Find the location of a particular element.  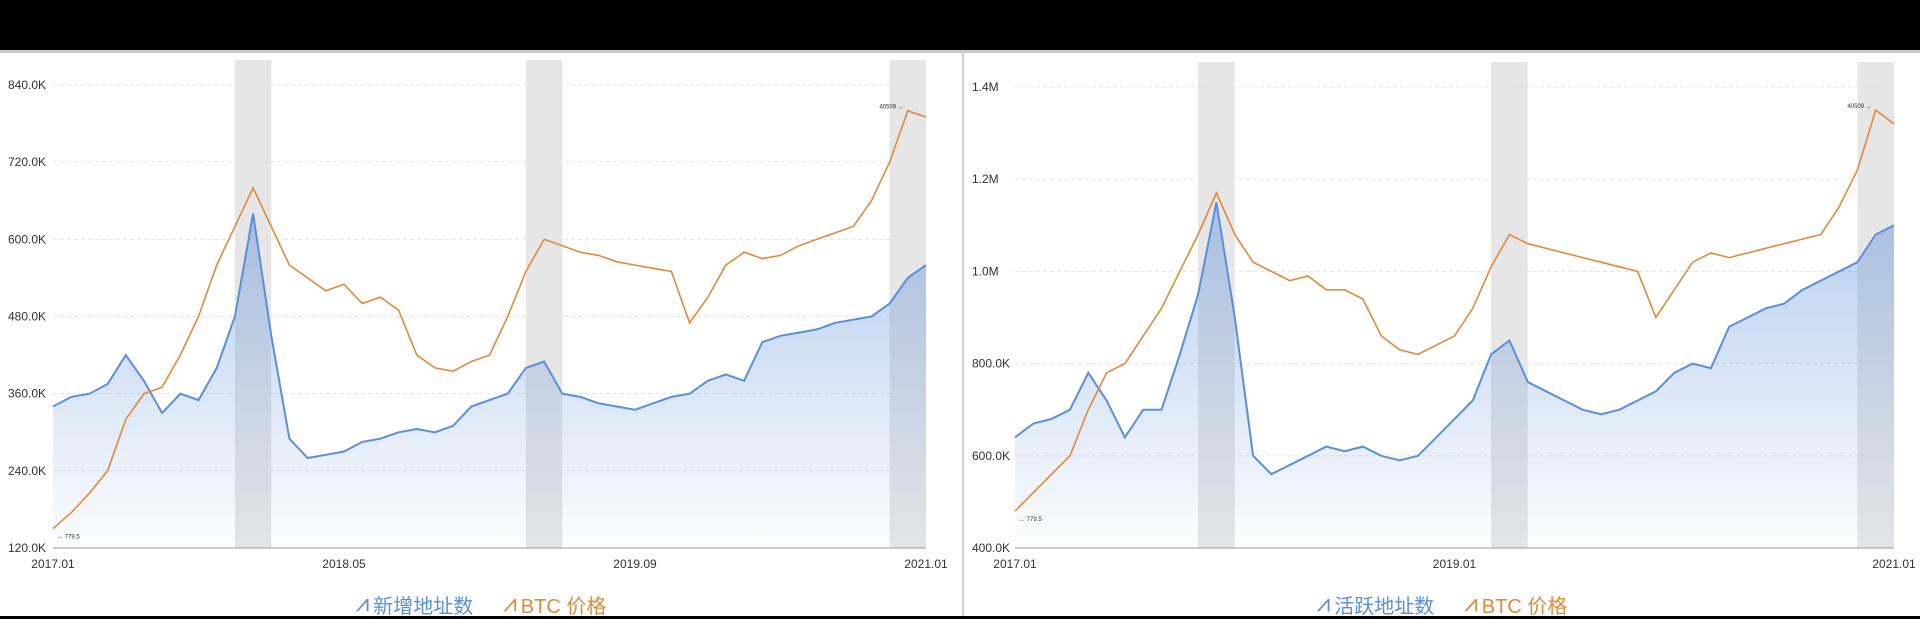

panel-divider is located at coordinates (963, 333).